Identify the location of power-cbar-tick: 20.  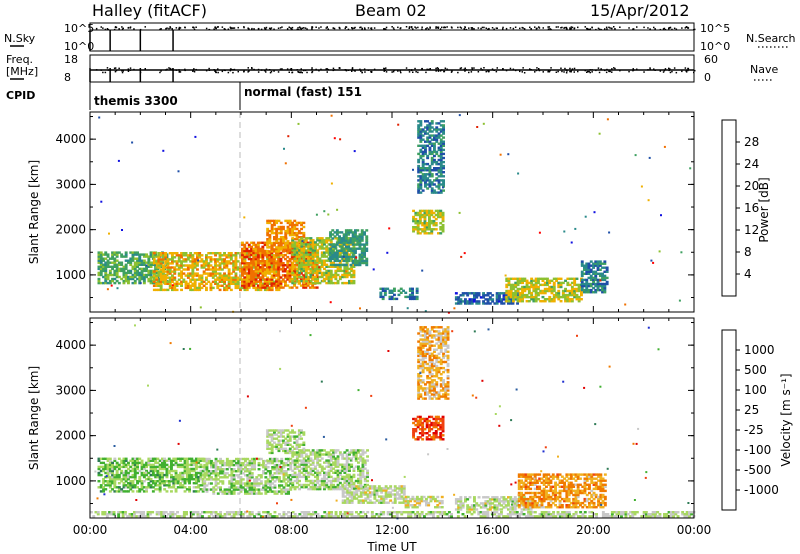
(751, 186).